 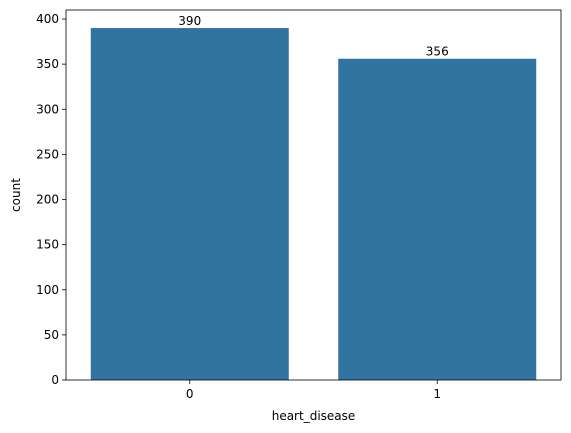 I want to click on y-tick-label: 200, so click(x=47, y=200).